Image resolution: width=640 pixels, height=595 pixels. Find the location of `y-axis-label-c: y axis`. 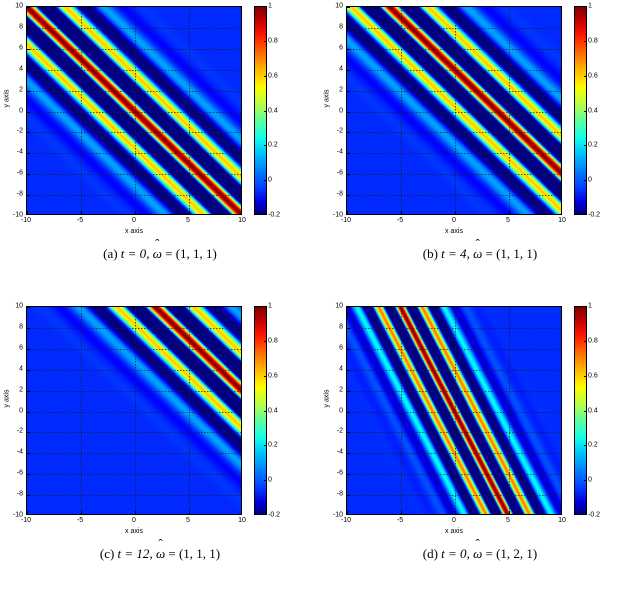

y-axis-label-c: y axis is located at coordinates (7, 398).